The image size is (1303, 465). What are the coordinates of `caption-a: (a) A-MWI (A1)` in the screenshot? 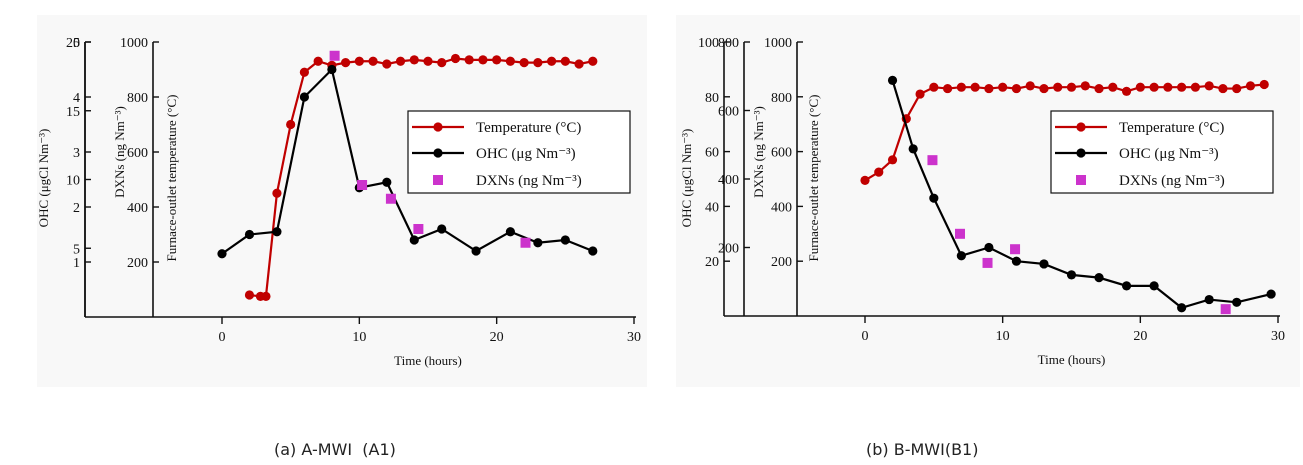 It's located at (335, 449).